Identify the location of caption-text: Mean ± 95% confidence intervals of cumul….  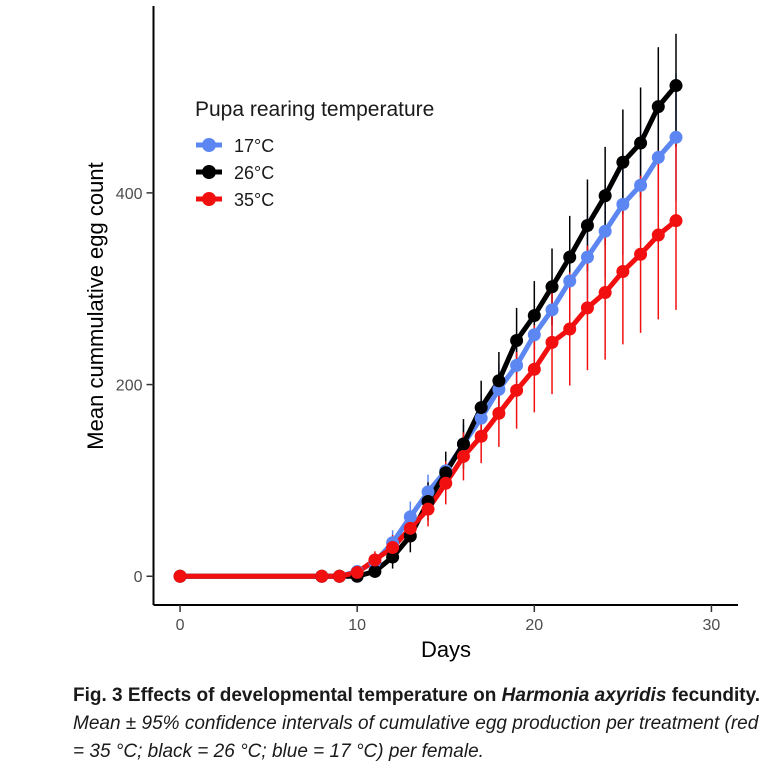
(416, 737).